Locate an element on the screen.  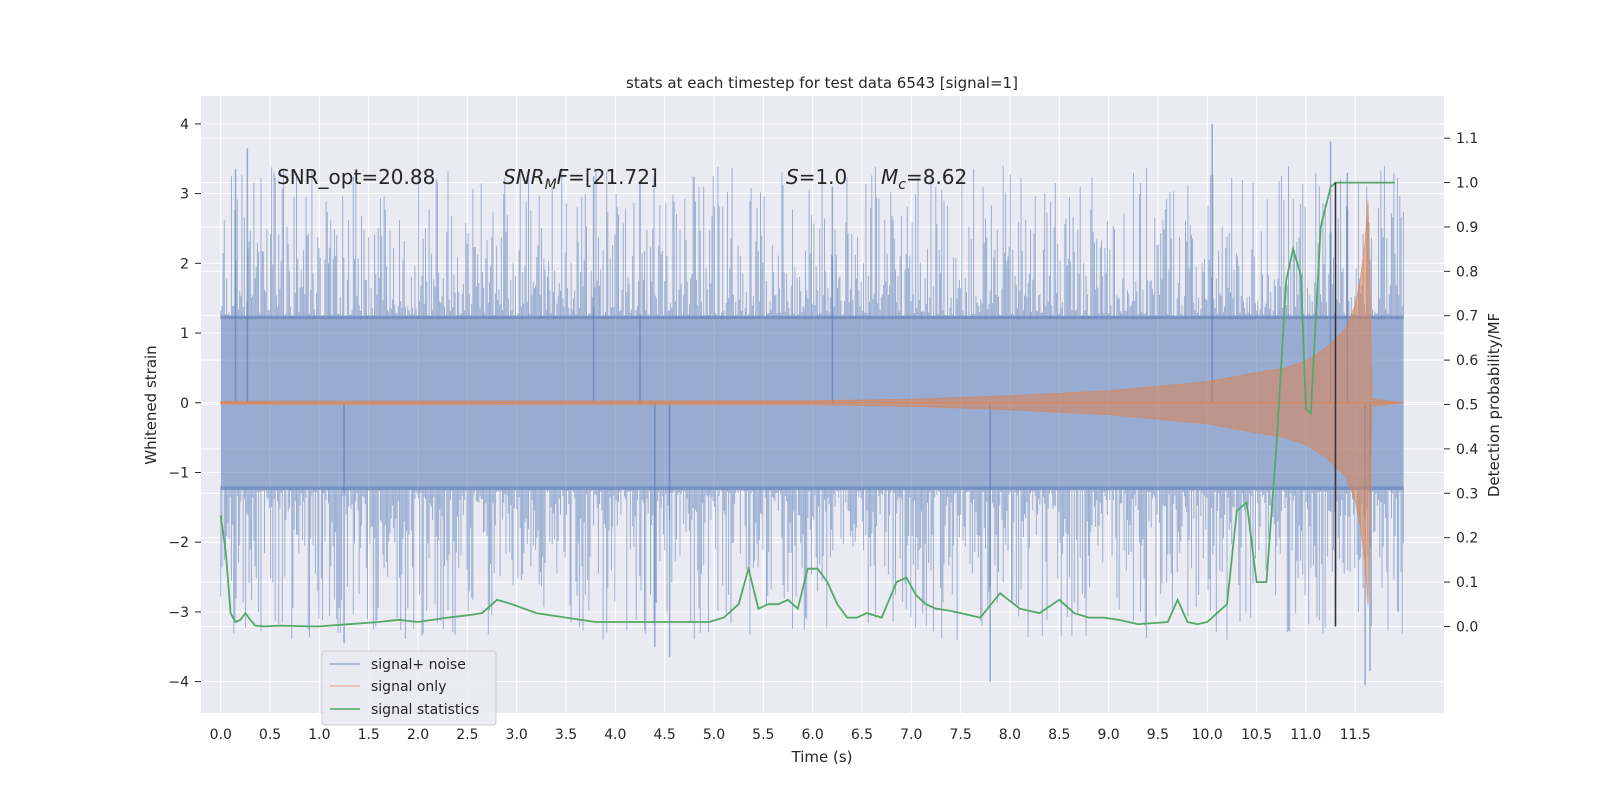
y2-tick-label-11: 1.1 is located at coordinates (1467, 139).